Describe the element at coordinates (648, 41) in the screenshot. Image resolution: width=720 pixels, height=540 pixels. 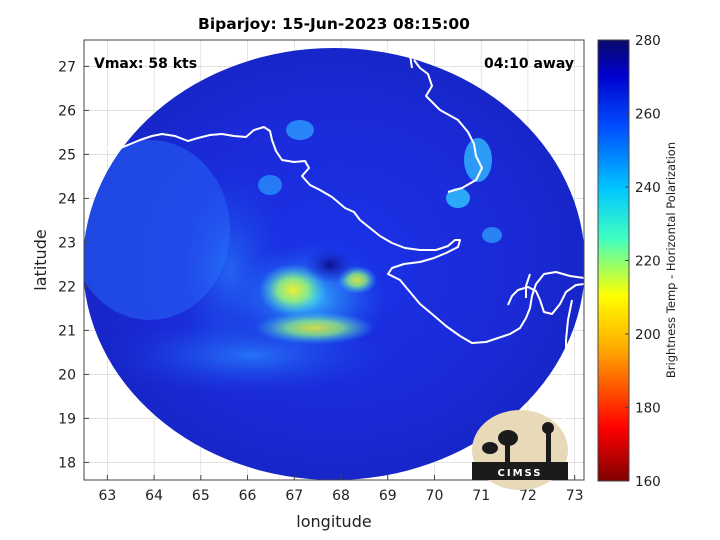
I see `colorbar-tick-label: 280` at that location.